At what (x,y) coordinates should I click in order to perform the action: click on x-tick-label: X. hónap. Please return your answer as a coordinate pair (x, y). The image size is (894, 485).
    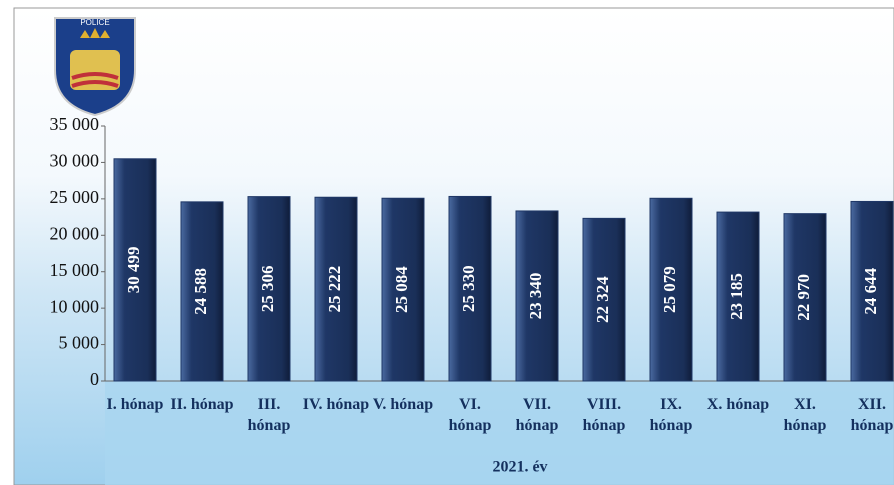
    Looking at the image, I should click on (738, 404).